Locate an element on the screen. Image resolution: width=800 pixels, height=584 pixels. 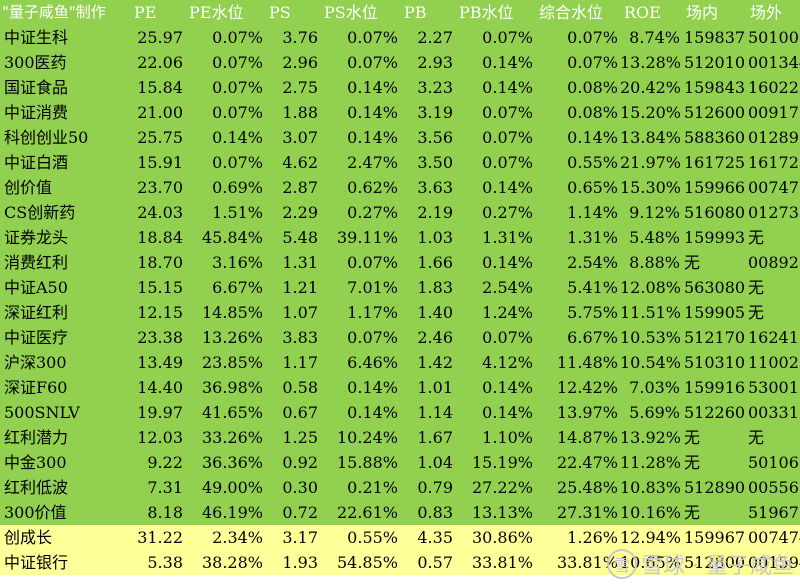
cell-onsite: 563080 is located at coordinates (715, 287).